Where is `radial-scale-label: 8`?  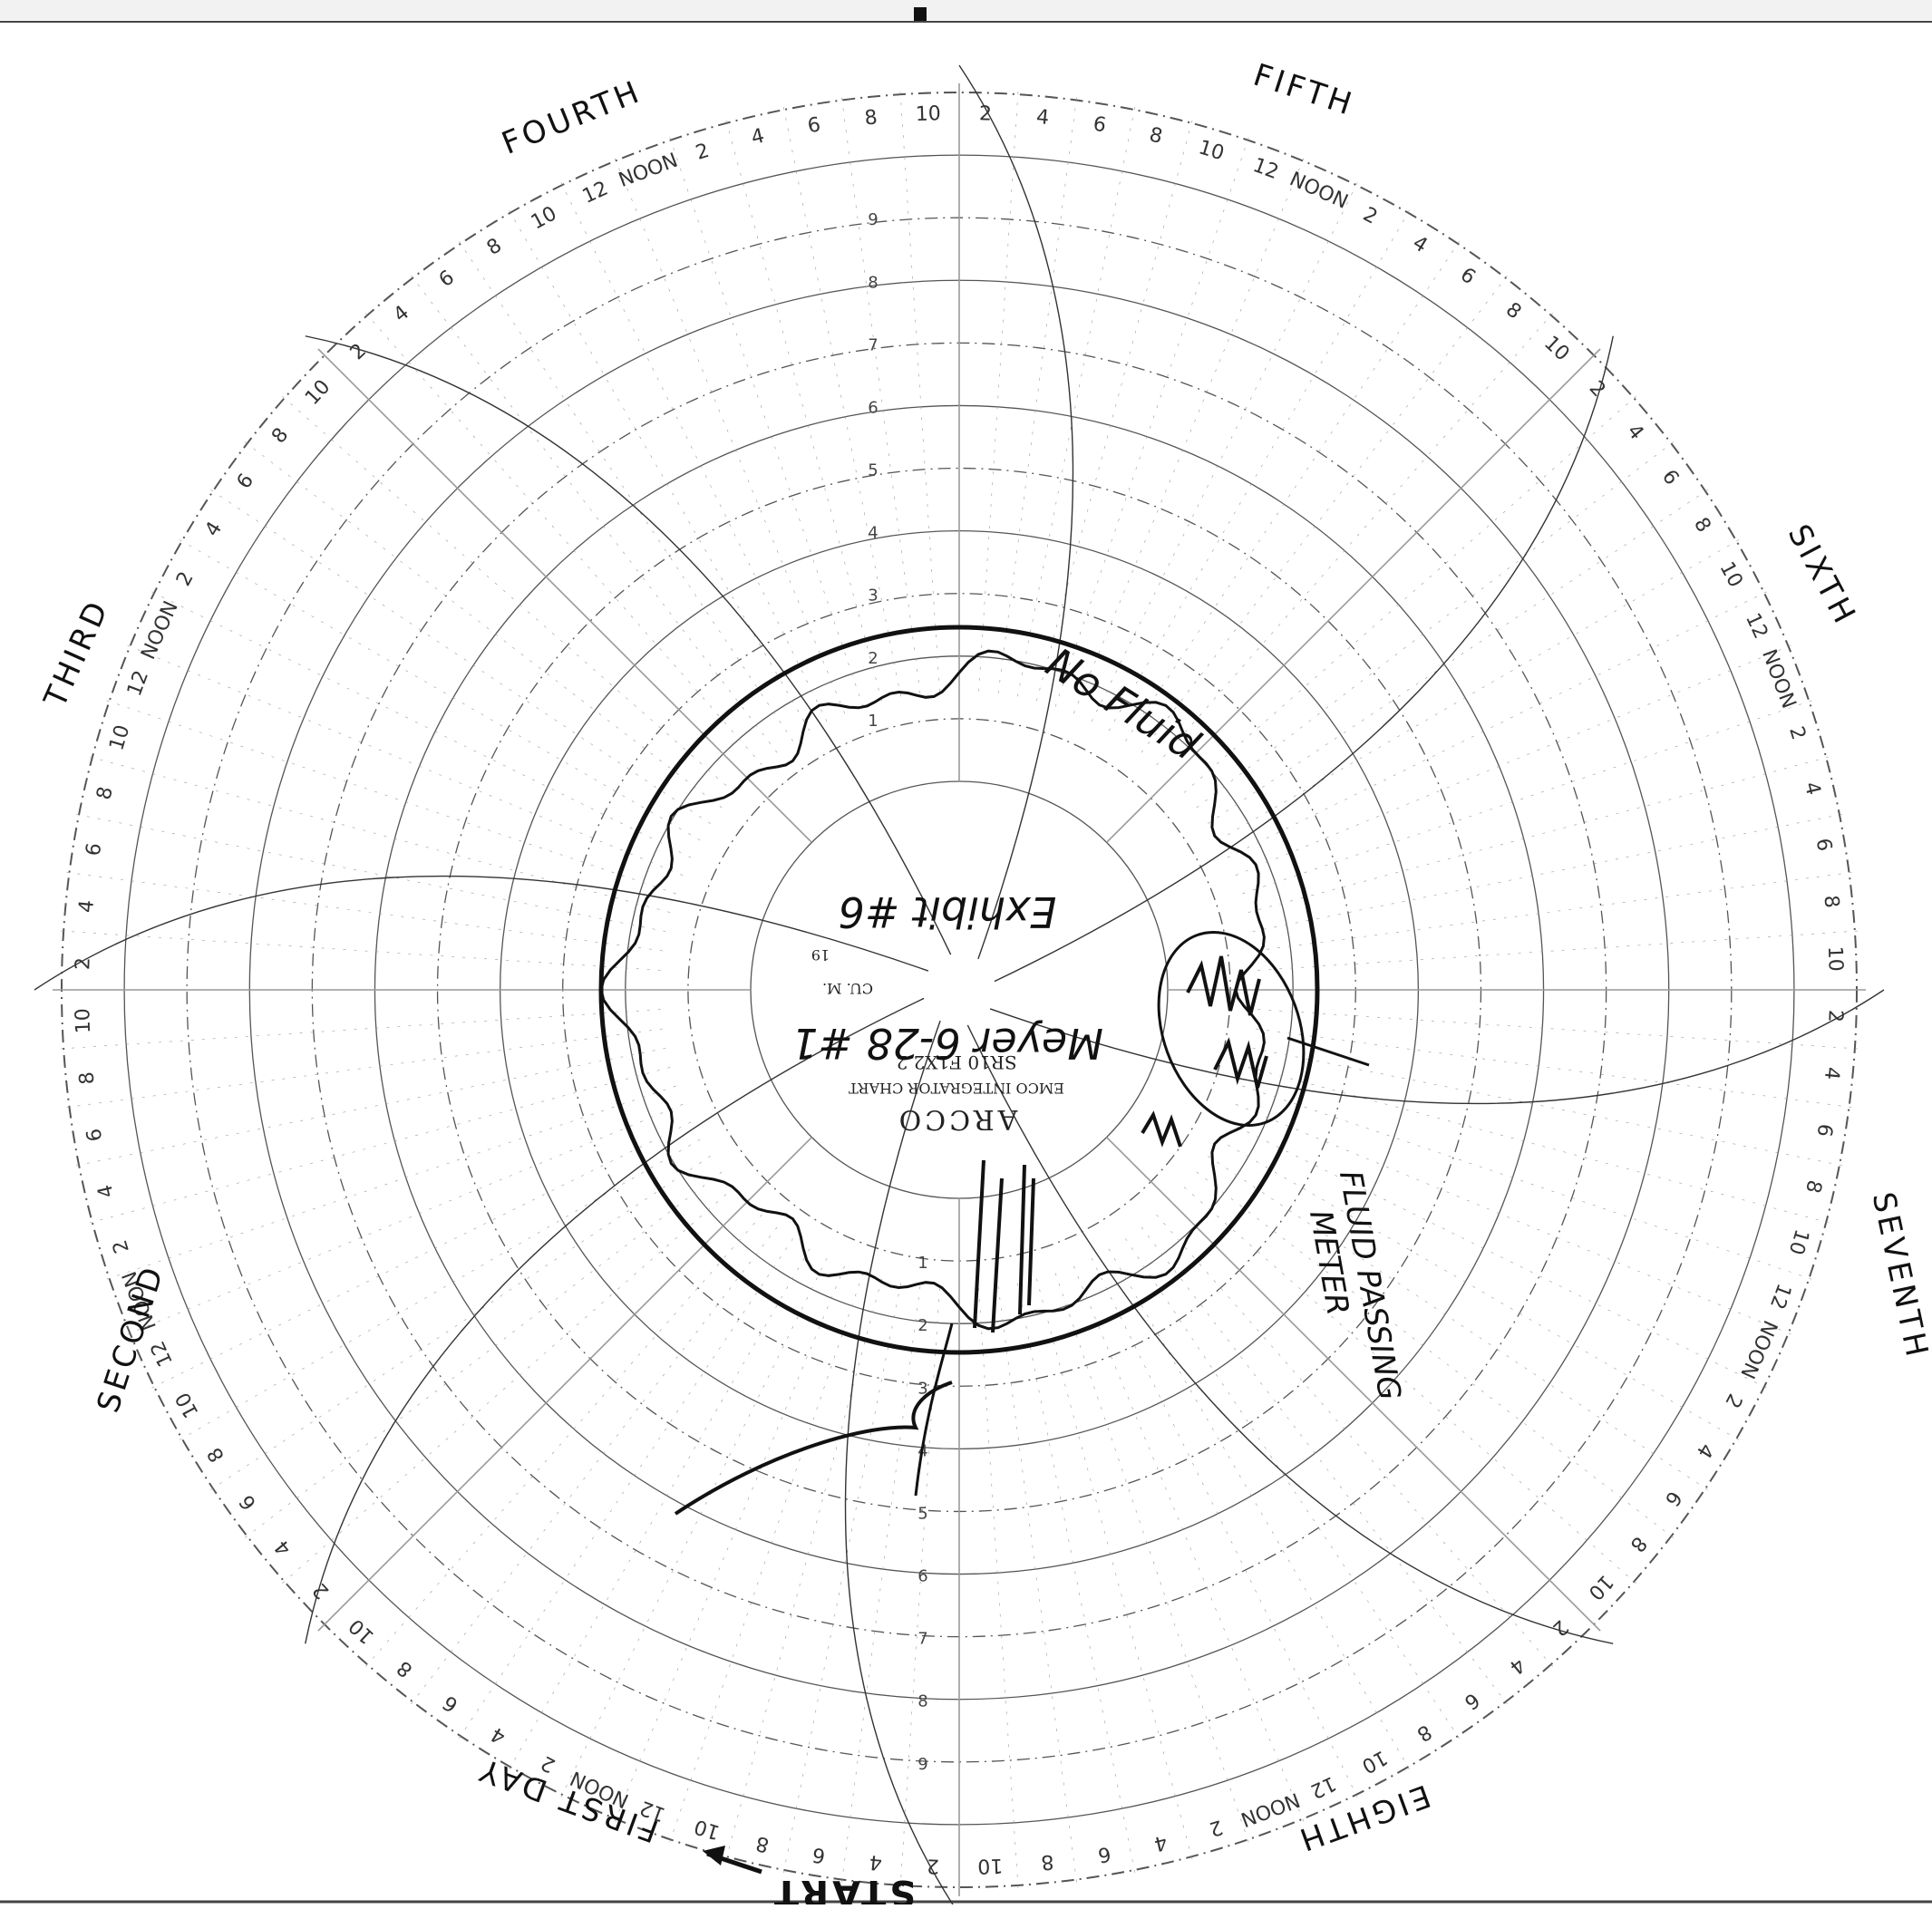
radial-scale-label: 8 is located at coordinates (922, 1702).